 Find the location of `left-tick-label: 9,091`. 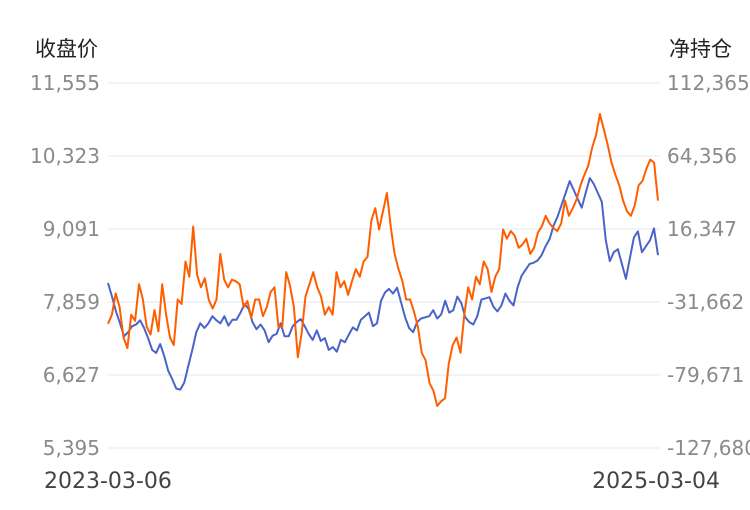

left-tick-label: 9,091 is located at coordinates (71, 229).